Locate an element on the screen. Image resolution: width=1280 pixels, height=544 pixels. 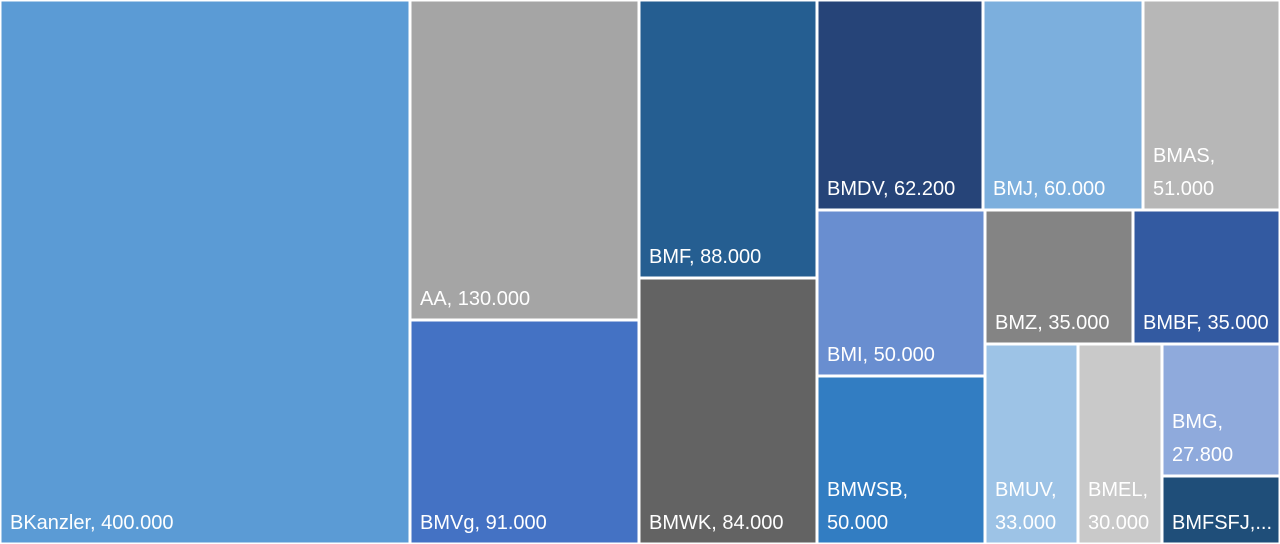
tile-rect-bmwsb is located at coordinates (901, 459).